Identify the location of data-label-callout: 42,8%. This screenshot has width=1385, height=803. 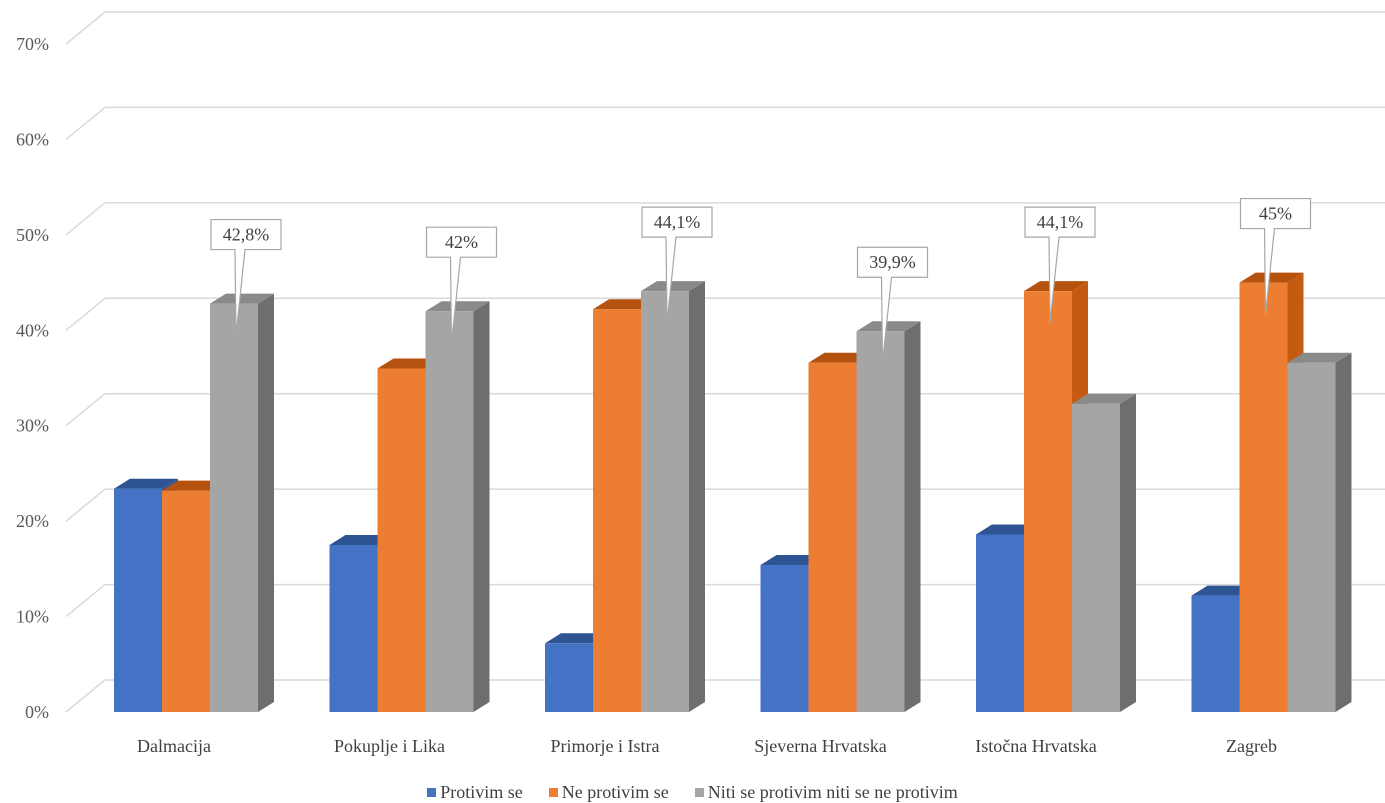
(246, 277).